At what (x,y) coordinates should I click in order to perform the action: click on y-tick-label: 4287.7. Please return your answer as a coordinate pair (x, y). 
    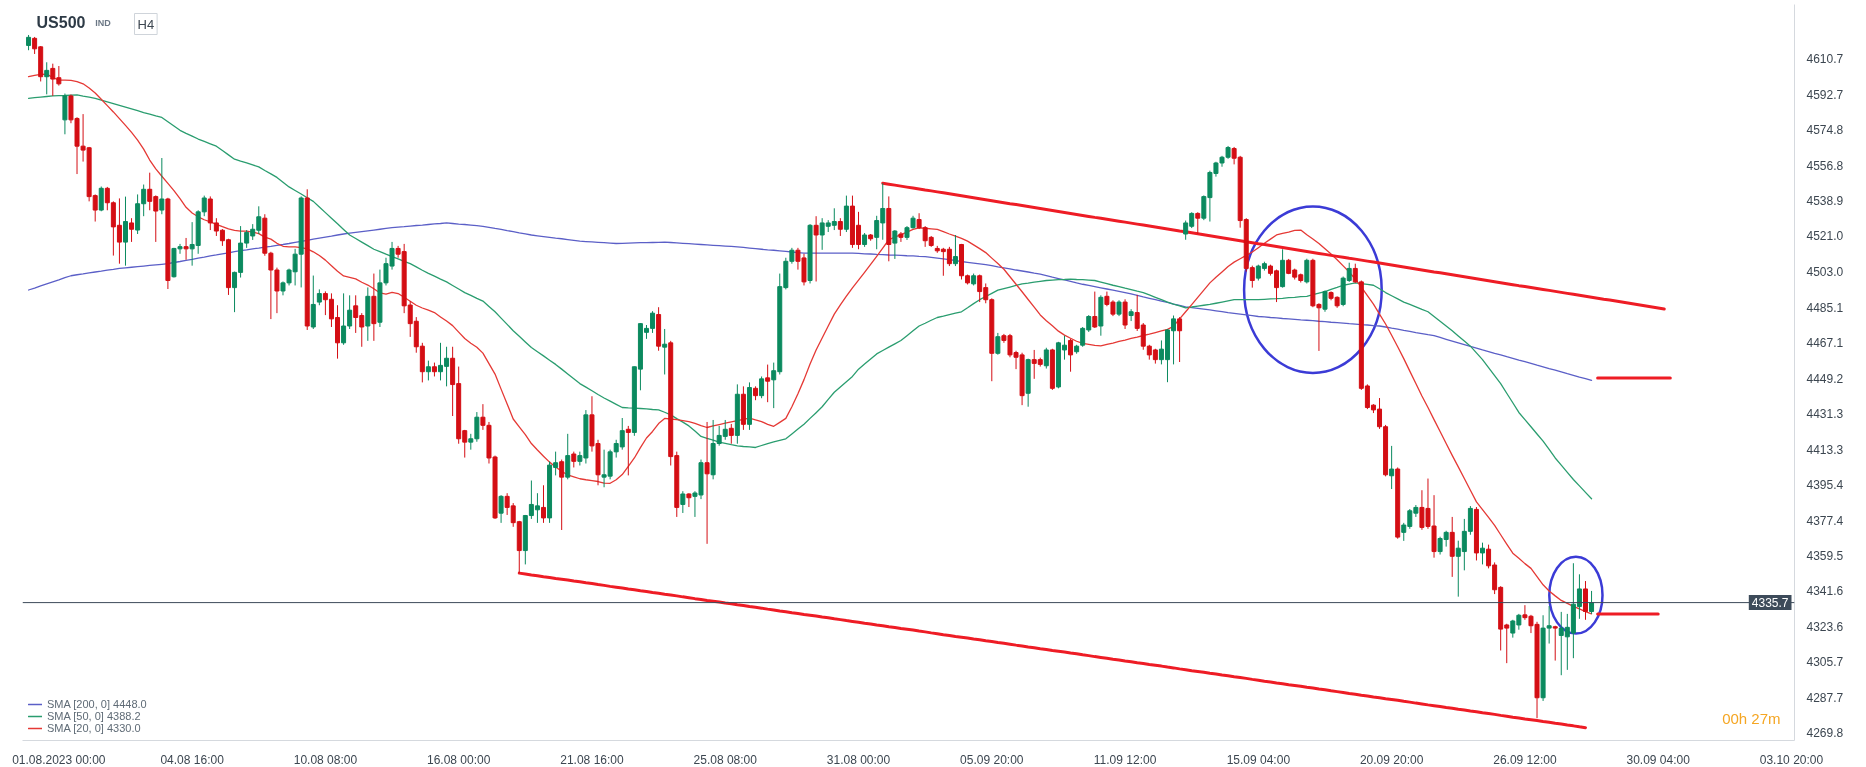
    Looking at the image, I should click on (1825, 698).